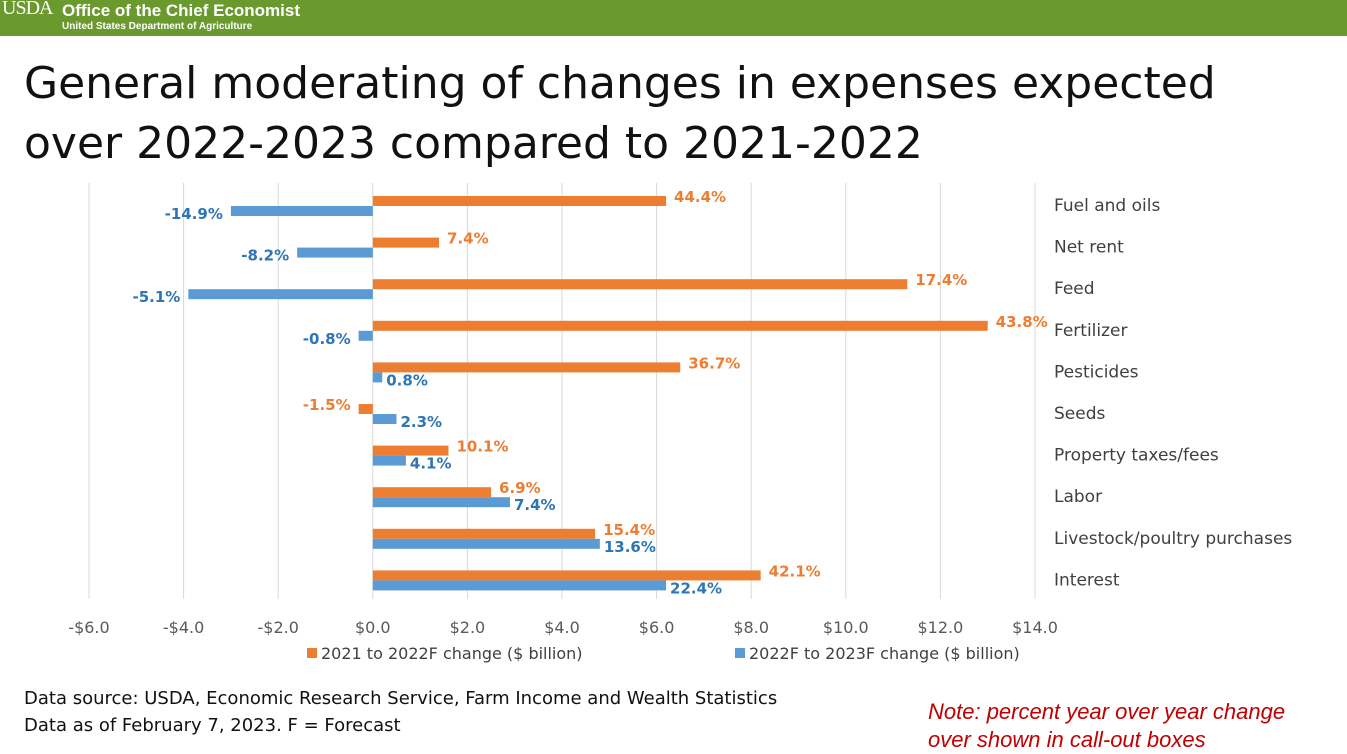 This screenshot has width=1347, height=754. I want to click on data-label-2022-2023: -0.8%, so click(327, 339).